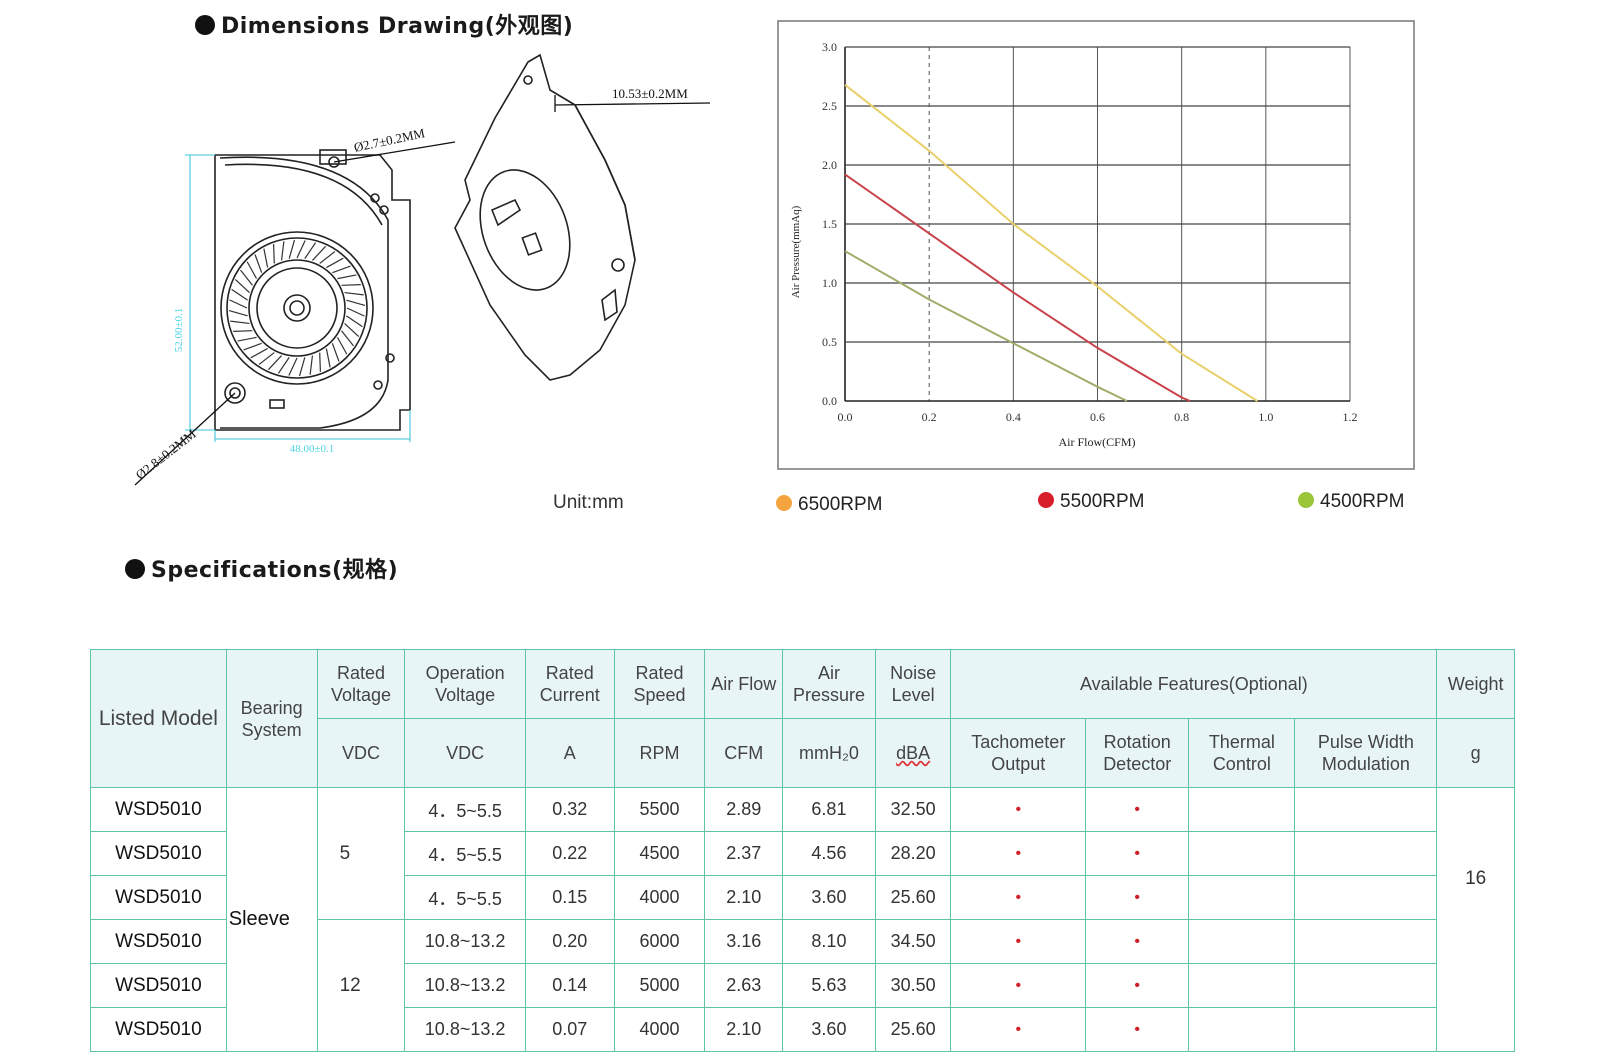 The width and height of the screenshot is (1600, 1055). What do you see at coordinates (1350, 417) in the screenshot?
I see `x-tick-label: 1.2` at bounding box center [1350, 417].